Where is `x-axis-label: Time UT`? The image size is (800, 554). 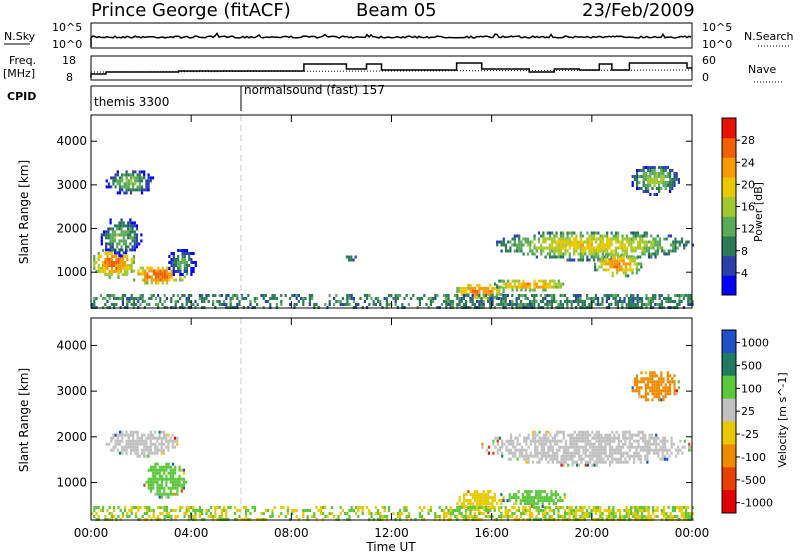 x-axis-label: Time UT is located at coordinates (390, 547).